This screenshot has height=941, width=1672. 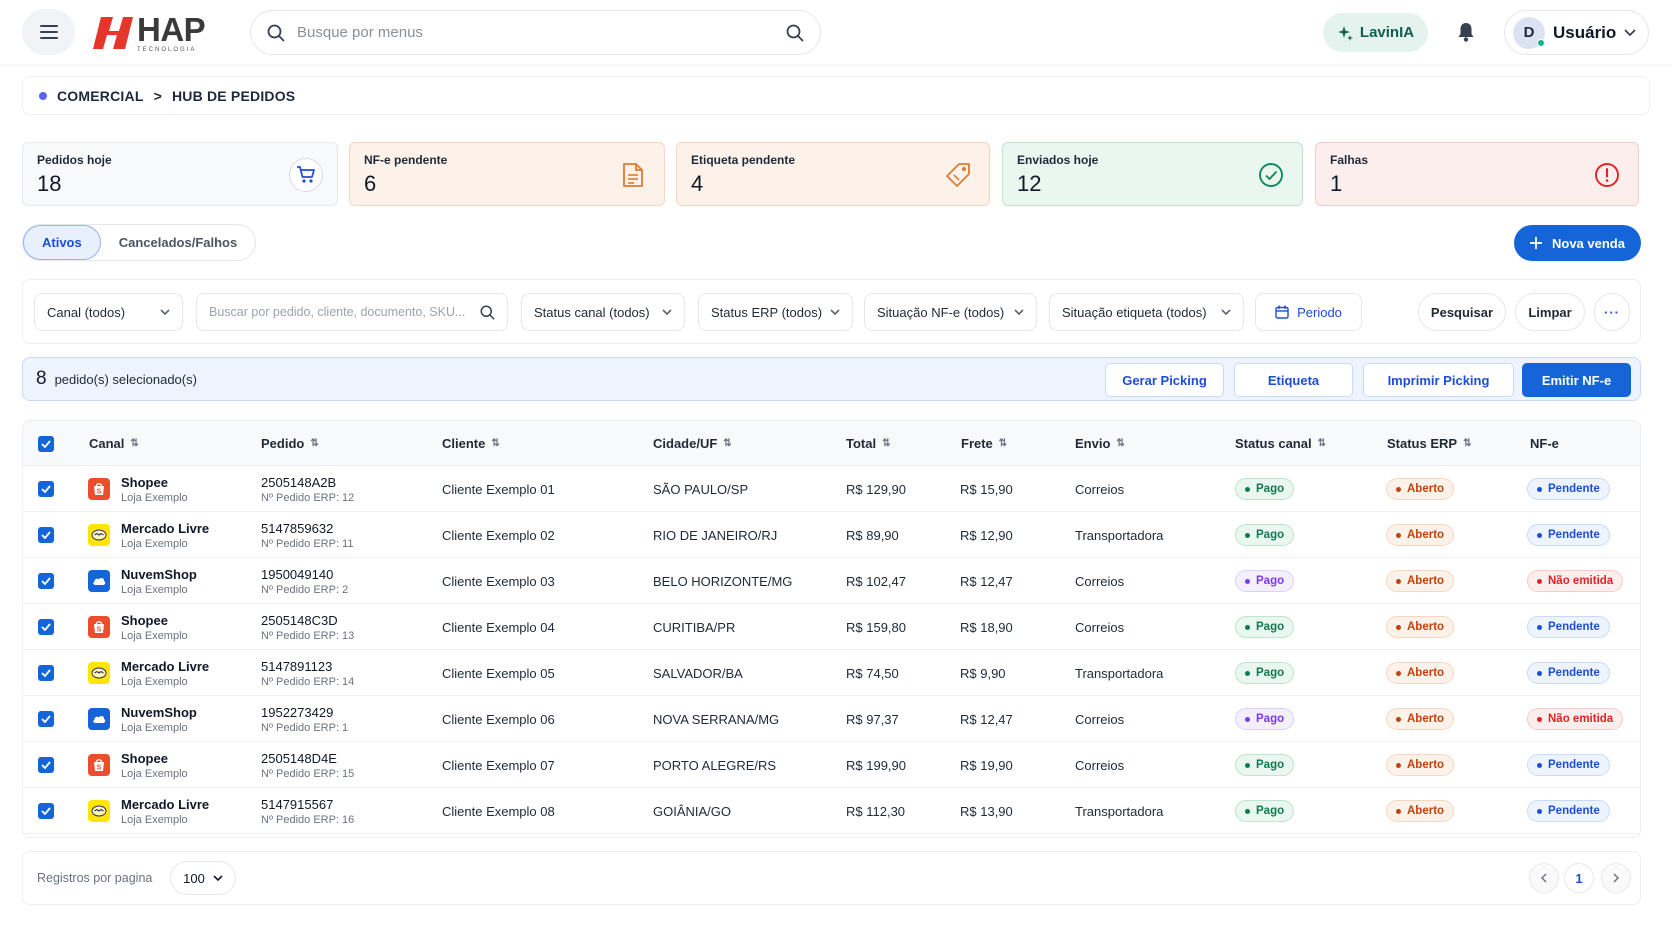 What do you see at coordinates (299, 482) in the screenshot?
I see `pedido-number: 2505148A2B` at bounding box center [299, 482].